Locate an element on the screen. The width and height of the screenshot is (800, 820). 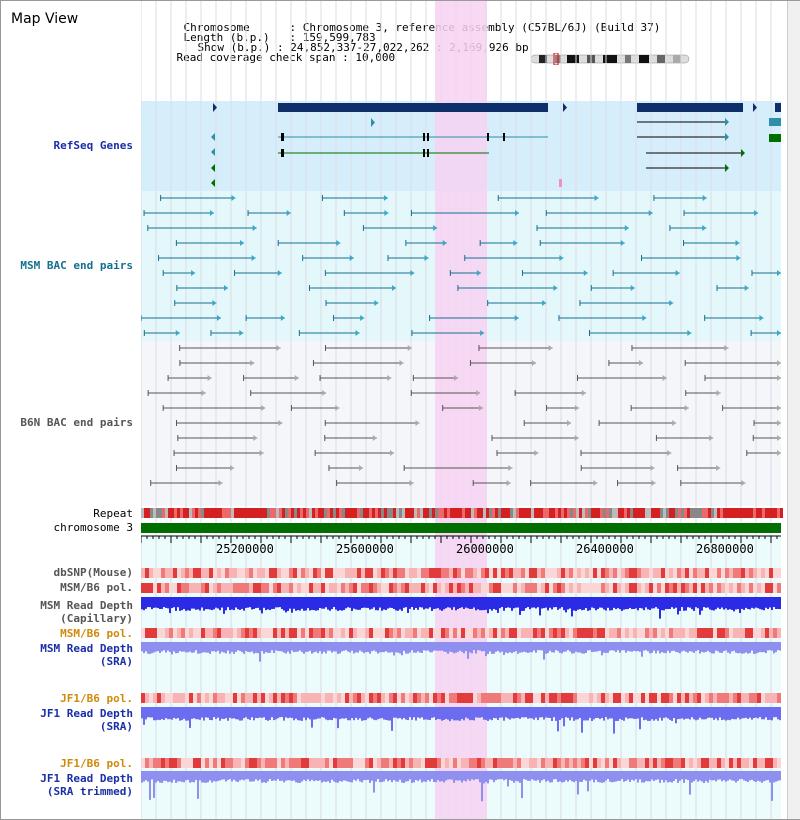
chromosome-label: chromosome 3 is located at coordinates (93, 527).